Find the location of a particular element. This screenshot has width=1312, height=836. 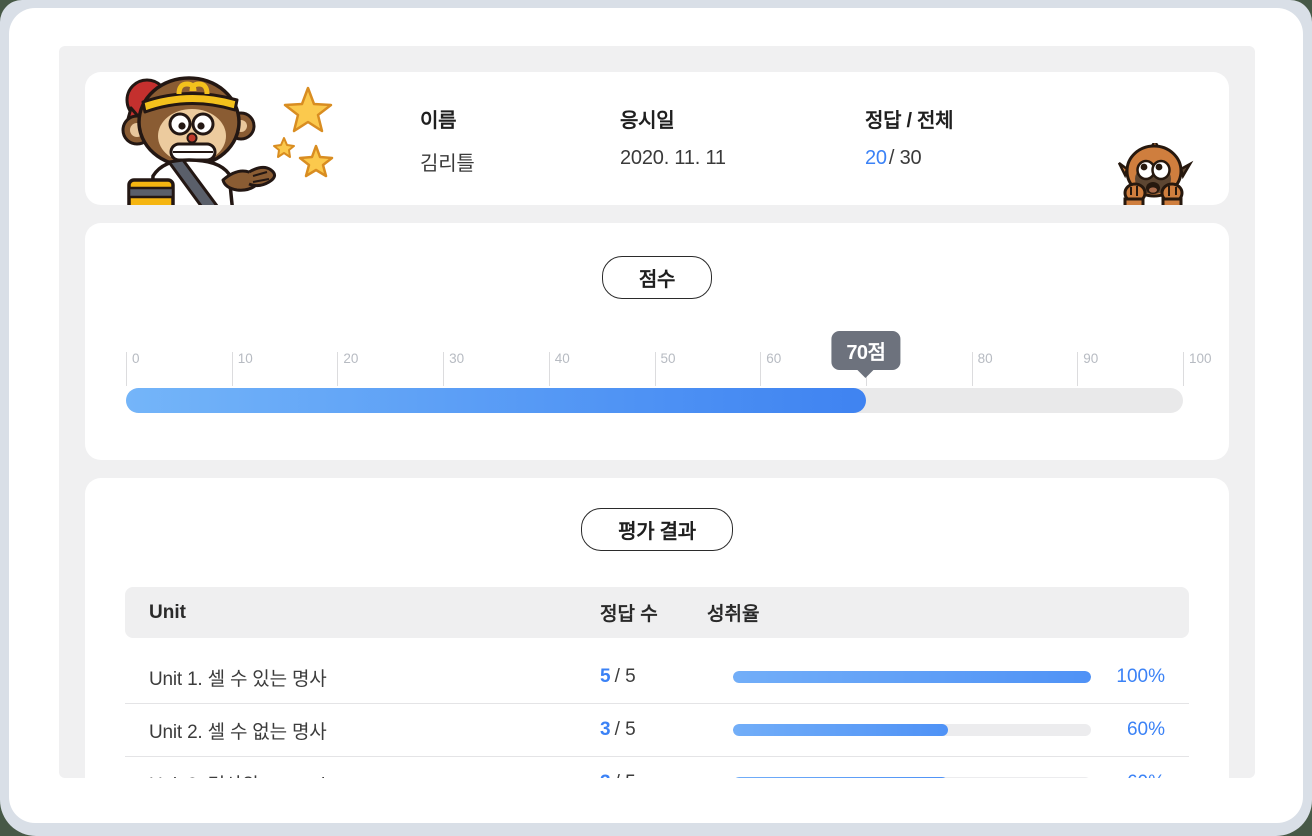

correct-count: 20 is located at coordinates (876, 158).